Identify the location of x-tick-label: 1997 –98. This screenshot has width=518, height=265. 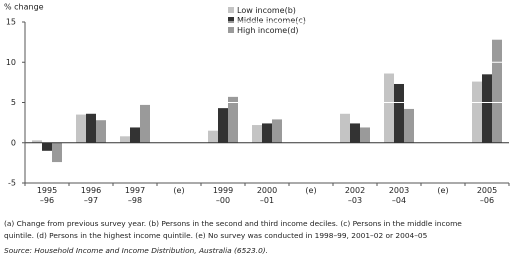
(135, 195).